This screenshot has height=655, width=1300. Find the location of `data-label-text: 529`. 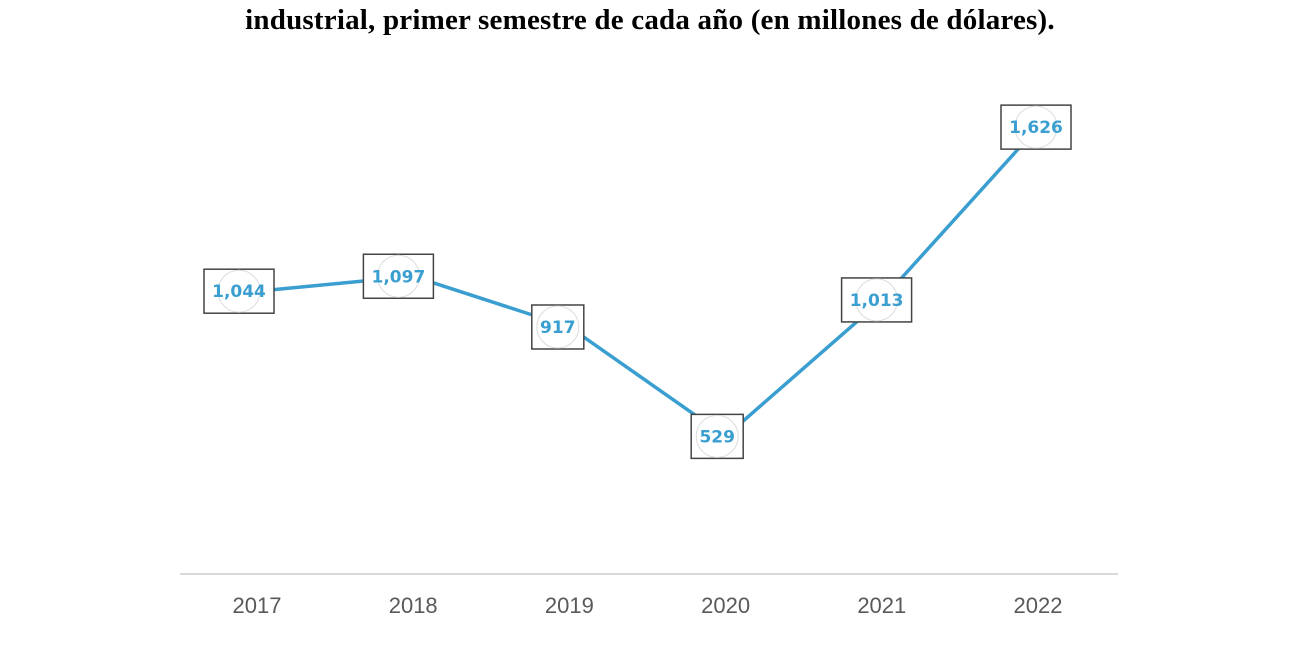

data-label-text: 529 is located at coordinates (717, 437).